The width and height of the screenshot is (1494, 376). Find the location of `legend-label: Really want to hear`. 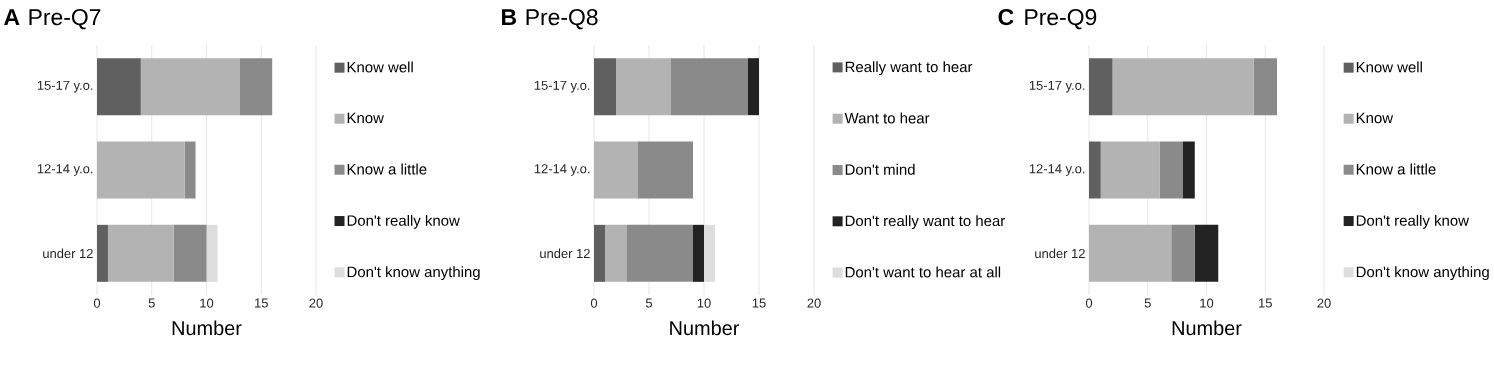

legend-label: Really want to hear is located at coordinates (909, 68).